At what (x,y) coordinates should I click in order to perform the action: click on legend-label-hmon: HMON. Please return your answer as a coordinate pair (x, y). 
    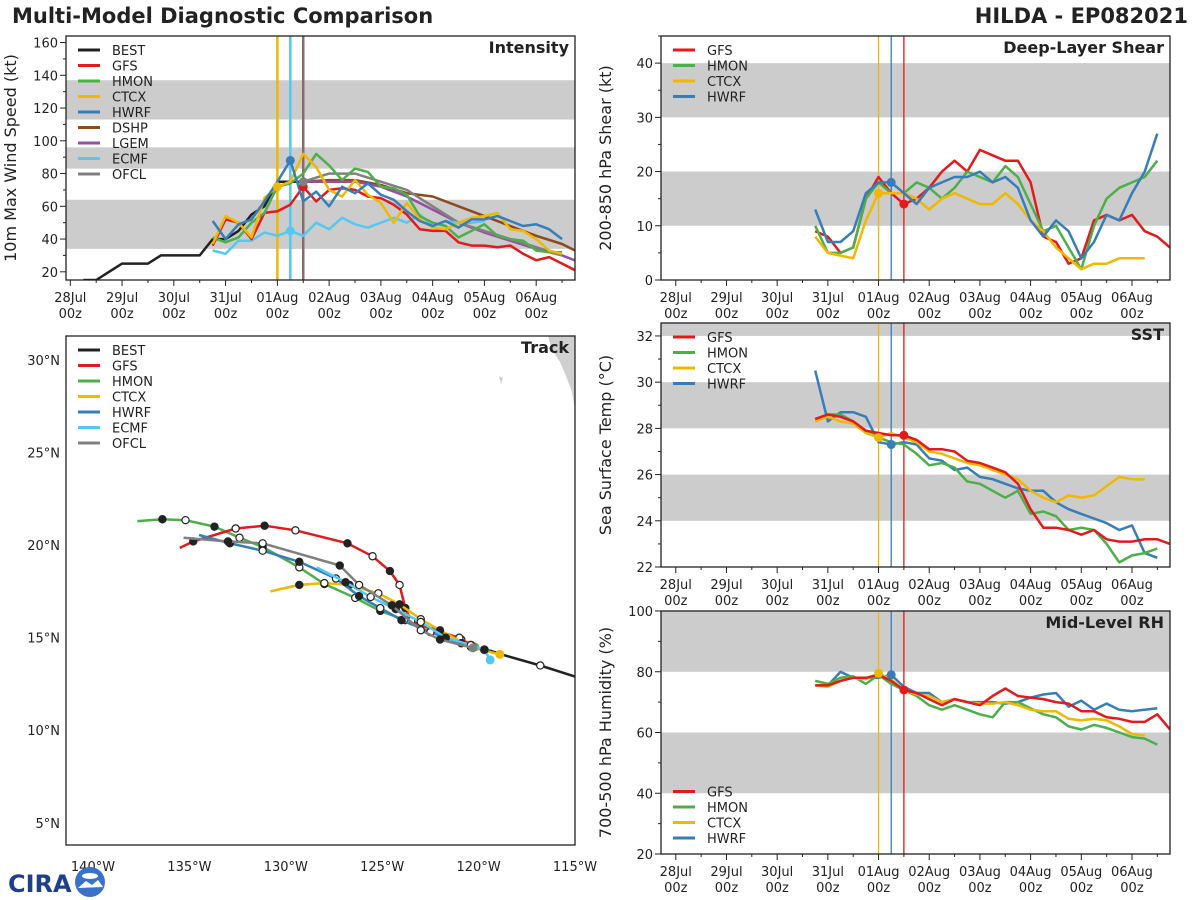
    Looking at the image, I should click on (727, 354).